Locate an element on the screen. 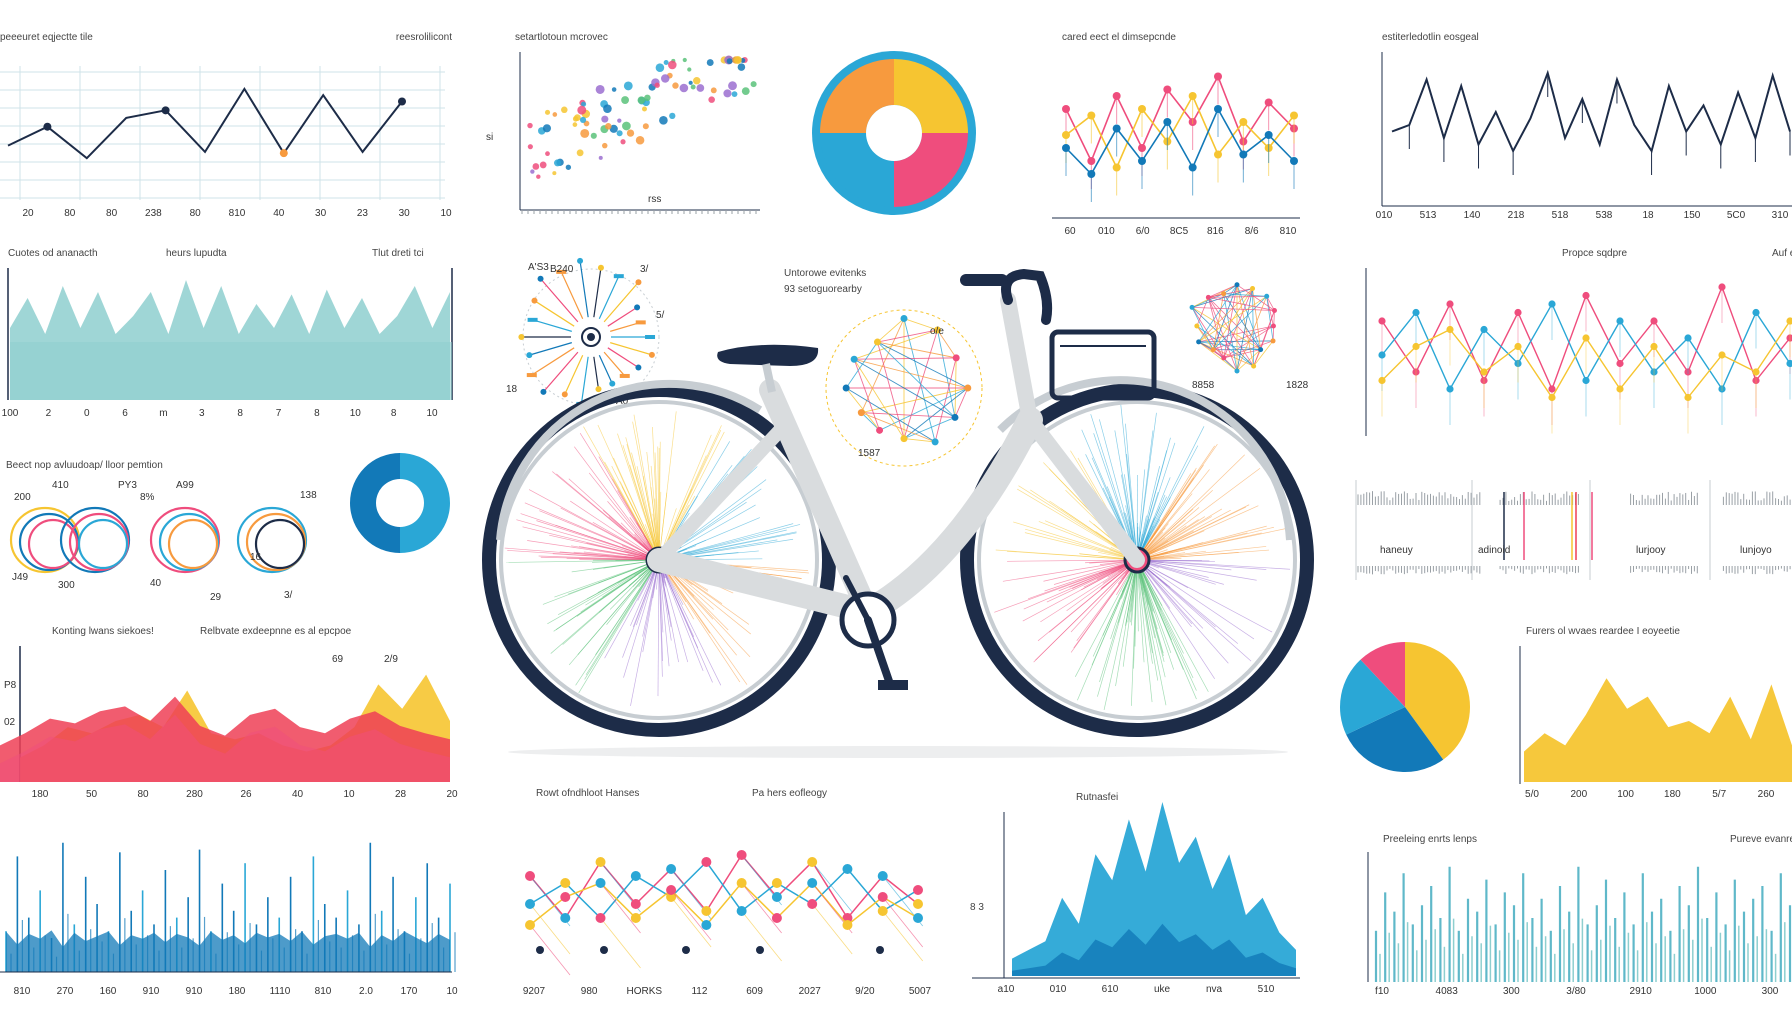  tick-label: 609 is located at coordinates (754, 991).